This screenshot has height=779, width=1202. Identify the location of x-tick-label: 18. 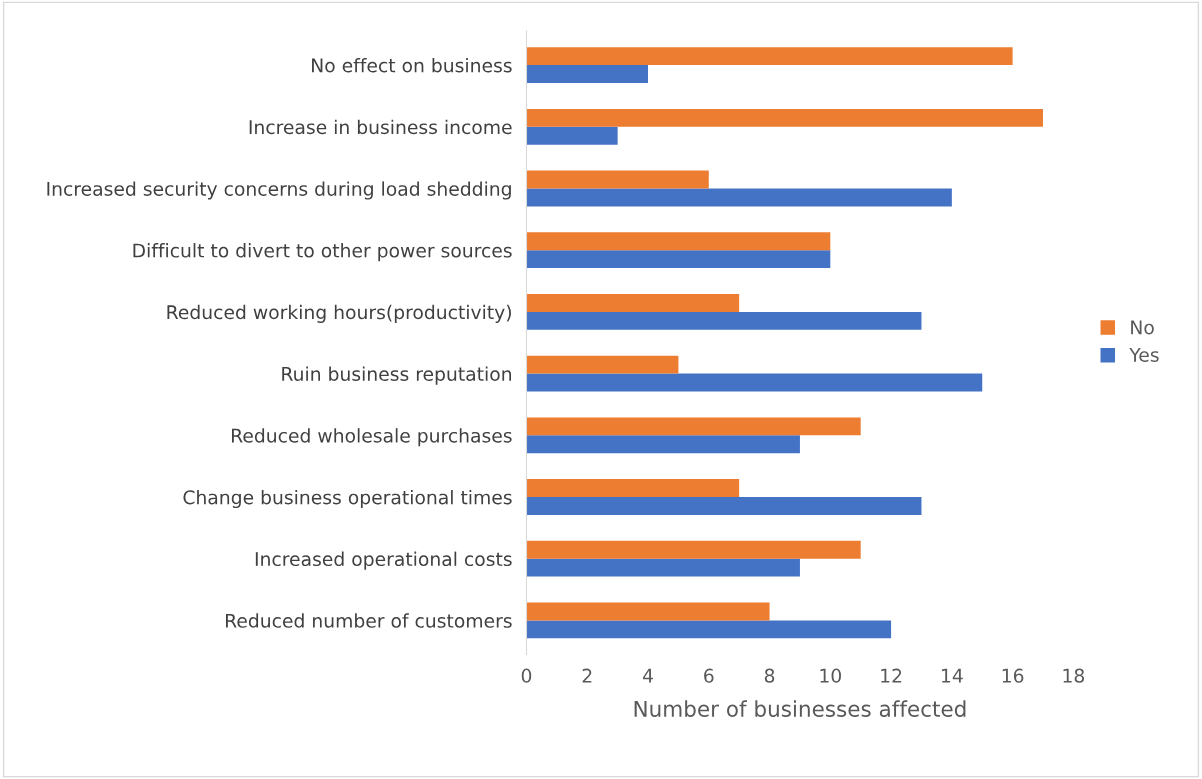
(1074, 675).